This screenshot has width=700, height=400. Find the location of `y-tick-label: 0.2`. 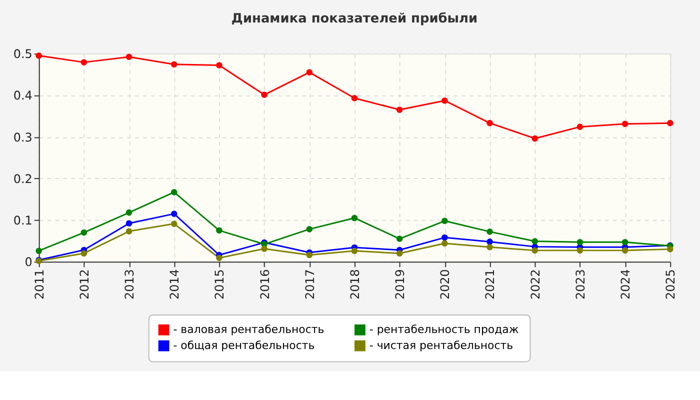

y-tick-label: 0.2 is located at coordinates (22, 179).